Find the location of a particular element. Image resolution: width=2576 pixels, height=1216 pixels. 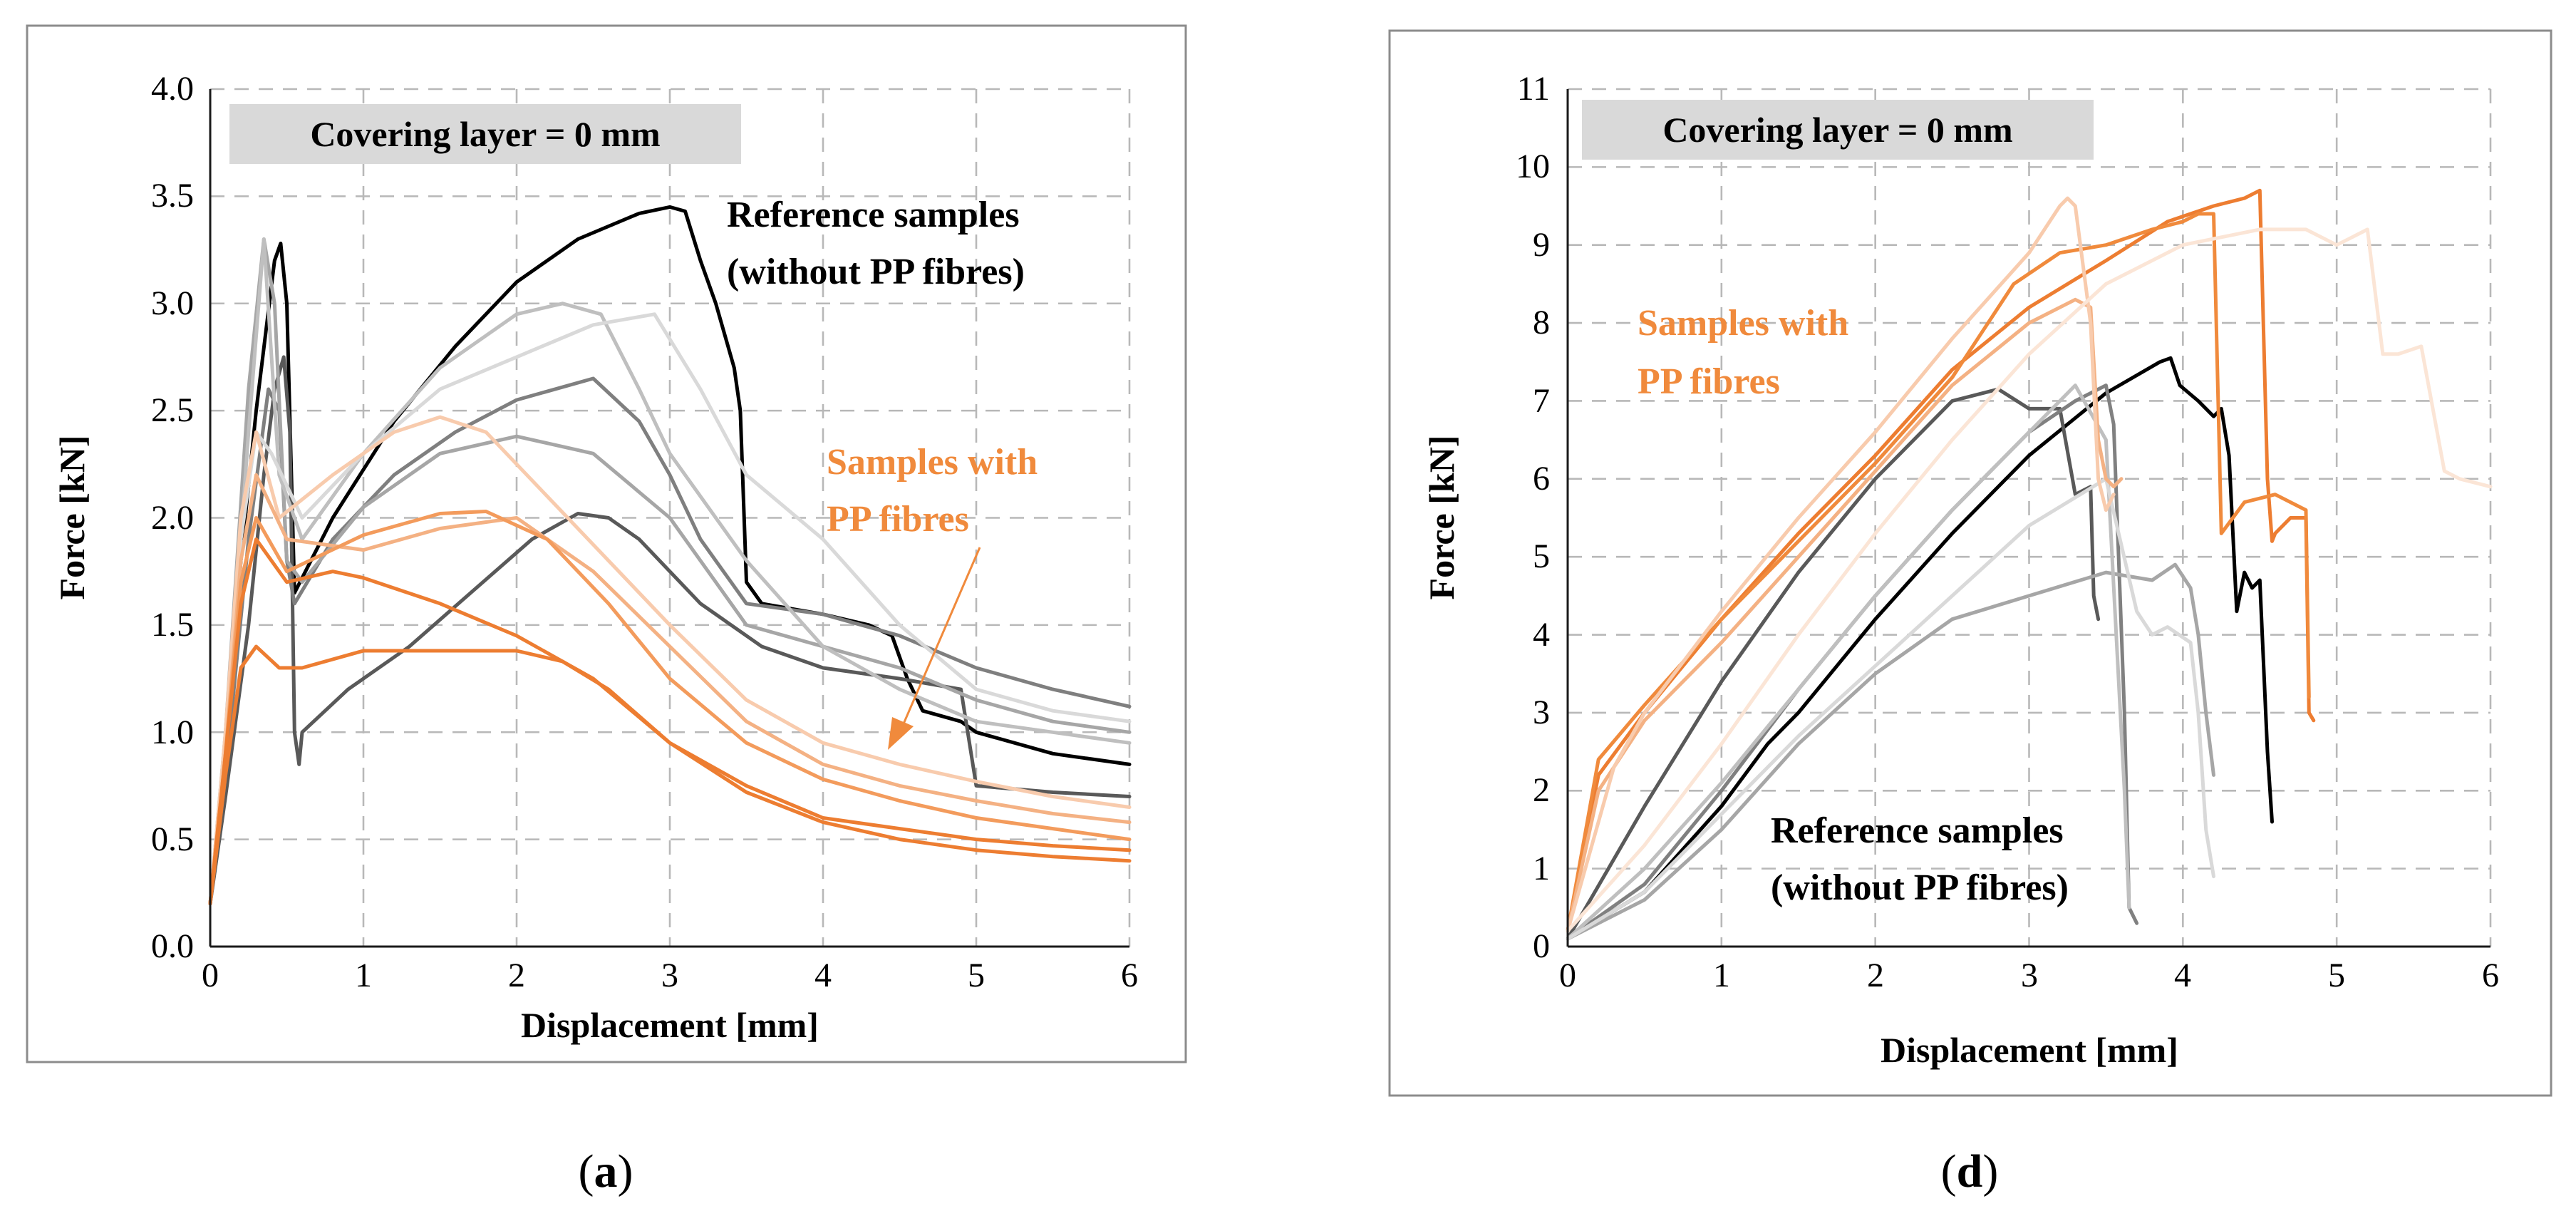

pp-annotation-arrow-head is located at coordinates (901, 733).